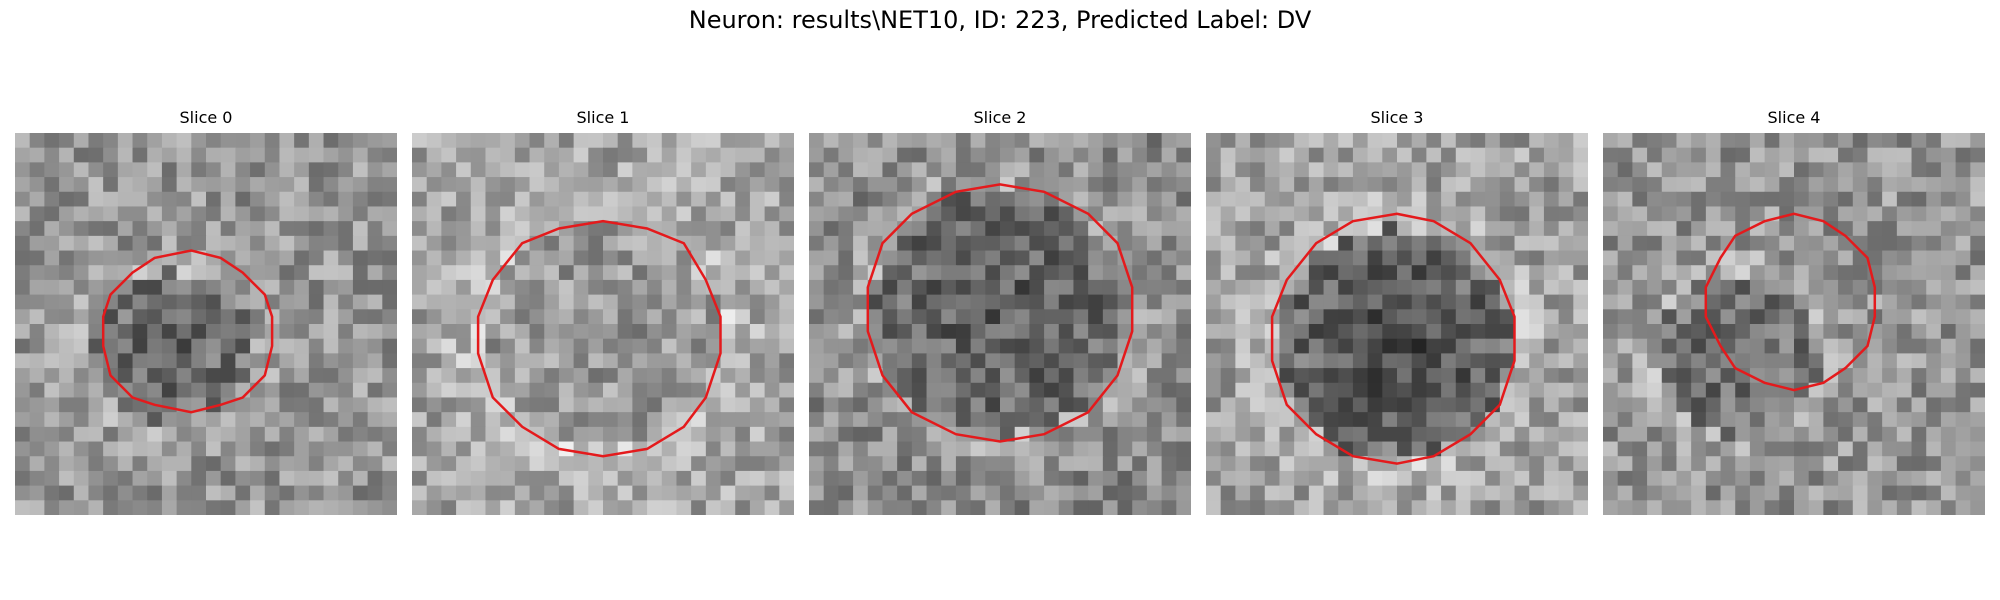  I want to click on slice-title: Slice 2, so click(1000, 117).